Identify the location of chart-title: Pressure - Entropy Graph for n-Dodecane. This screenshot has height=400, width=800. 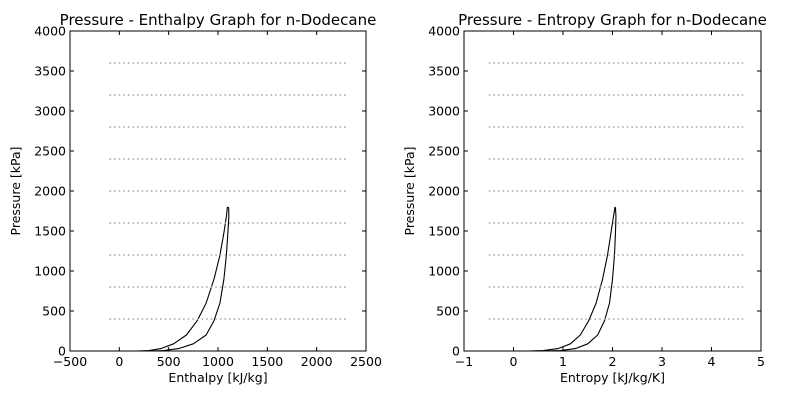
(612, 20).